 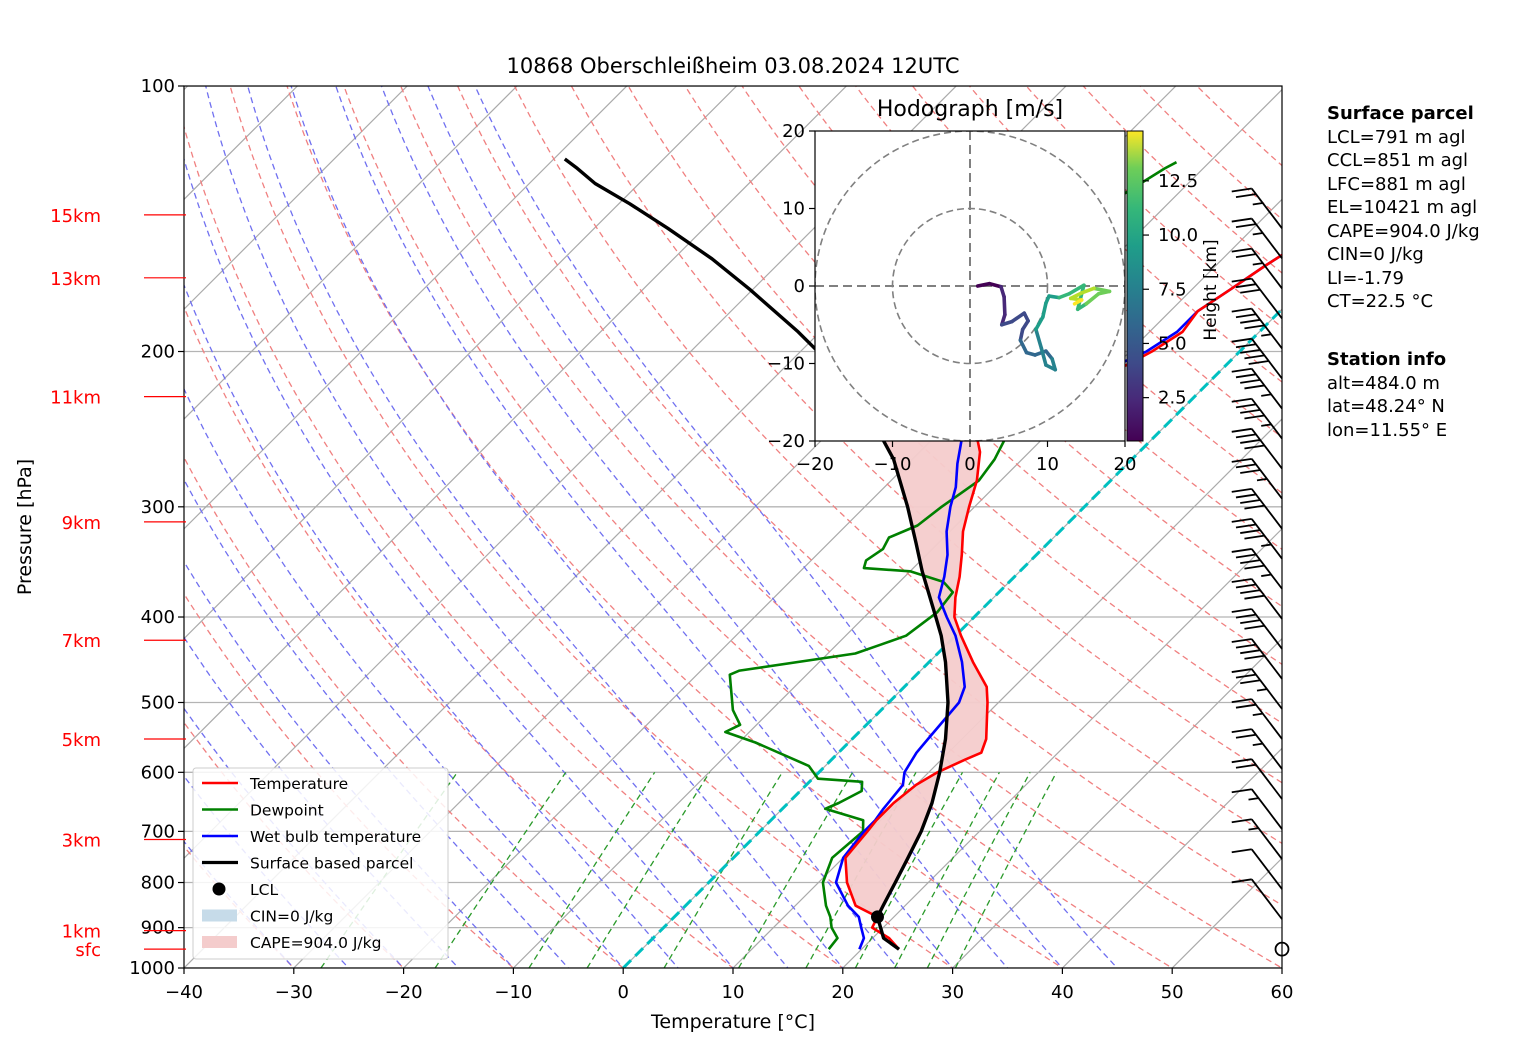 What do you see at coordinates (622, 992) in the screenshot?
I see `x-tick-label: 0` at bounding box center [622, 992].